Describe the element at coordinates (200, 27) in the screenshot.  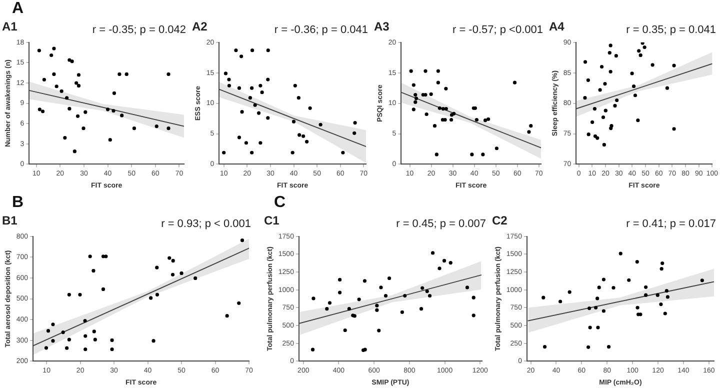
I see `chart-title: A2` at that location.